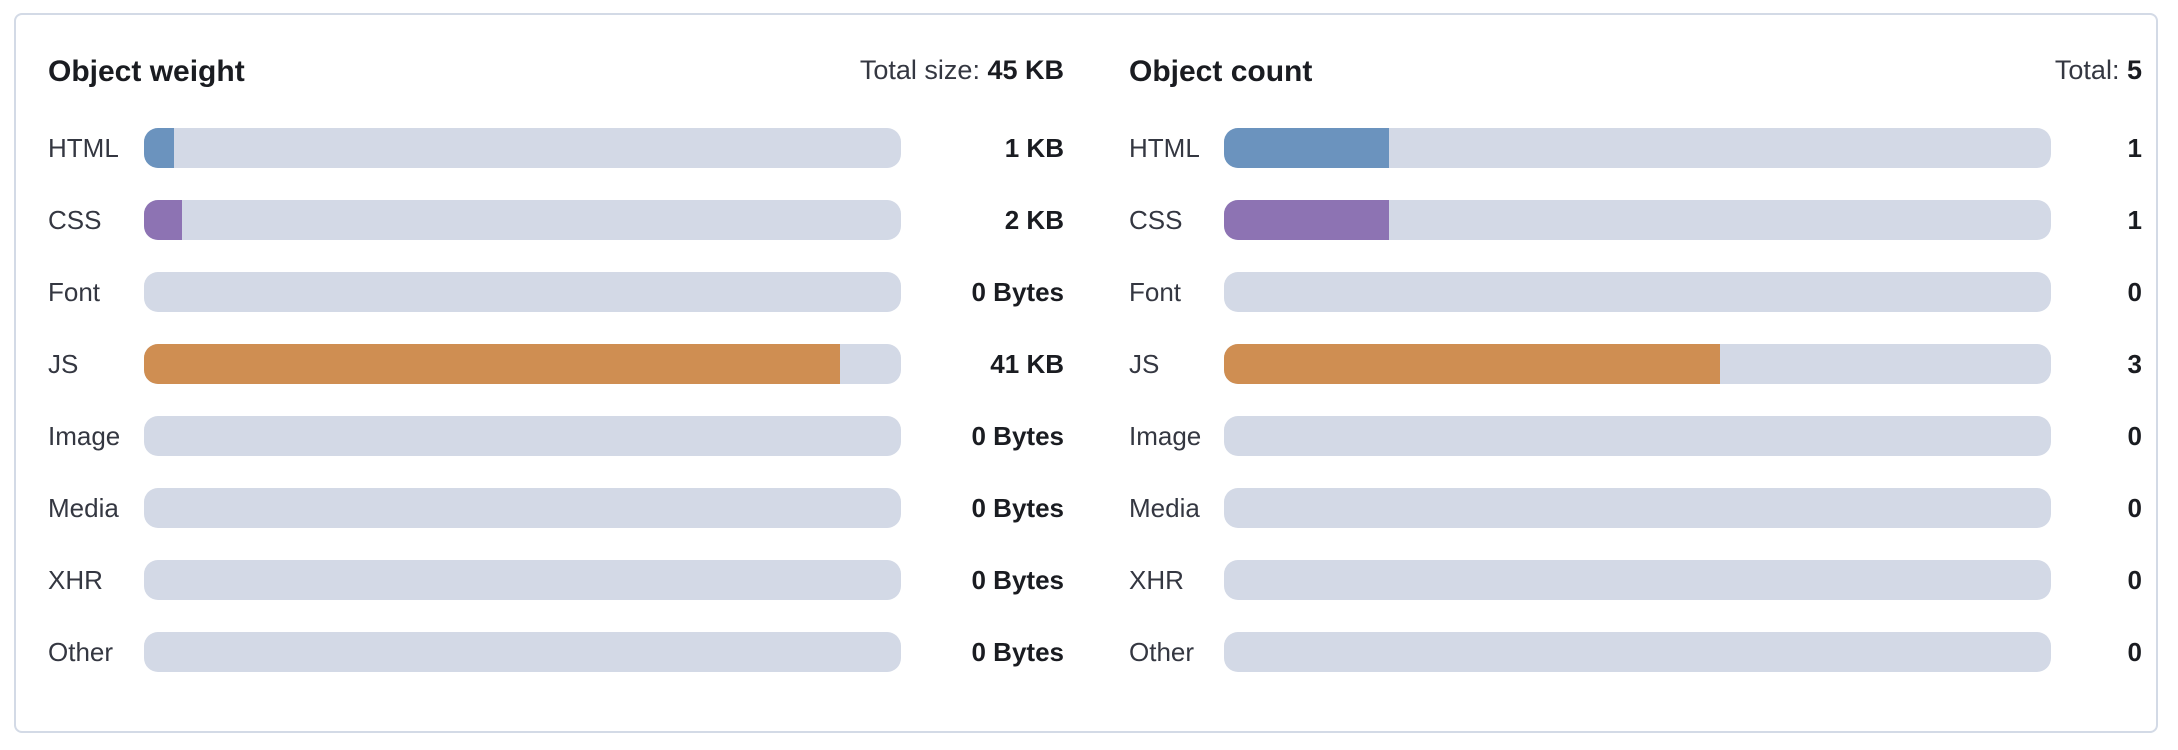 The height and width of the screenshot is (750, 2178). I want to click on row-html: HTML 1 KB, so click(556, 148).